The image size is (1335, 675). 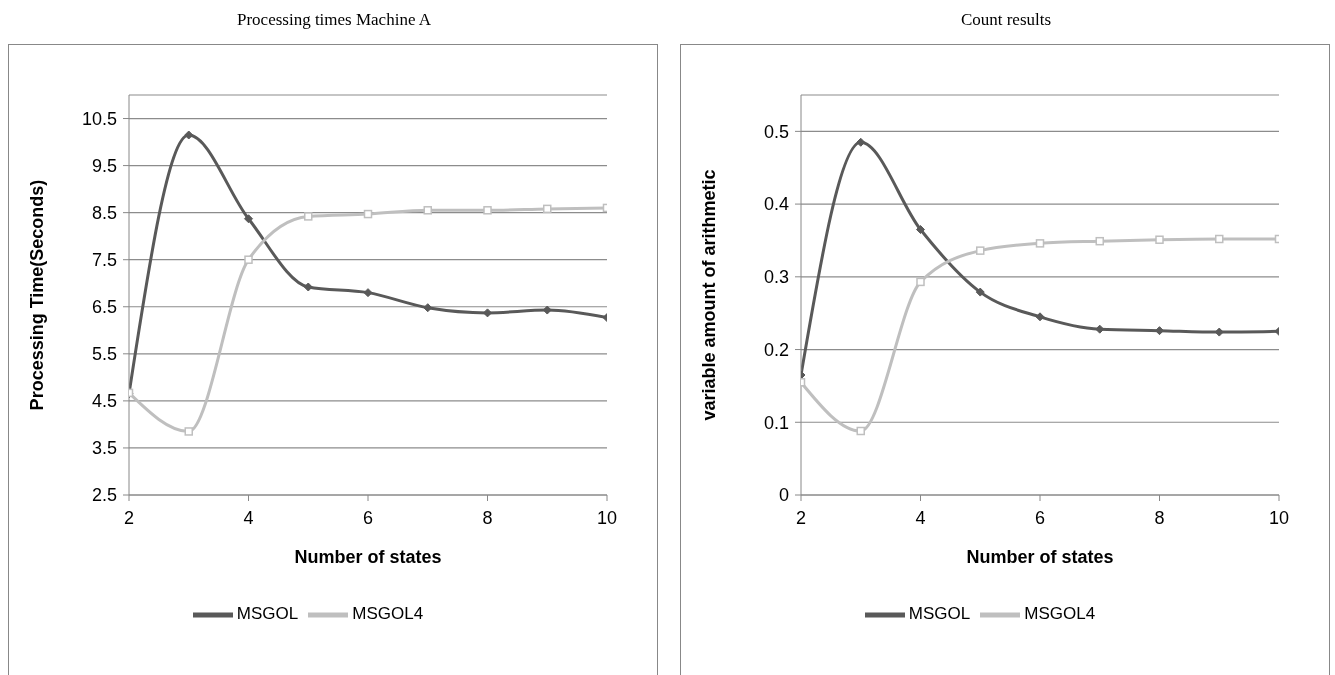 I want to click on y-tick-label: 0.5, so click(x=776, y=131).